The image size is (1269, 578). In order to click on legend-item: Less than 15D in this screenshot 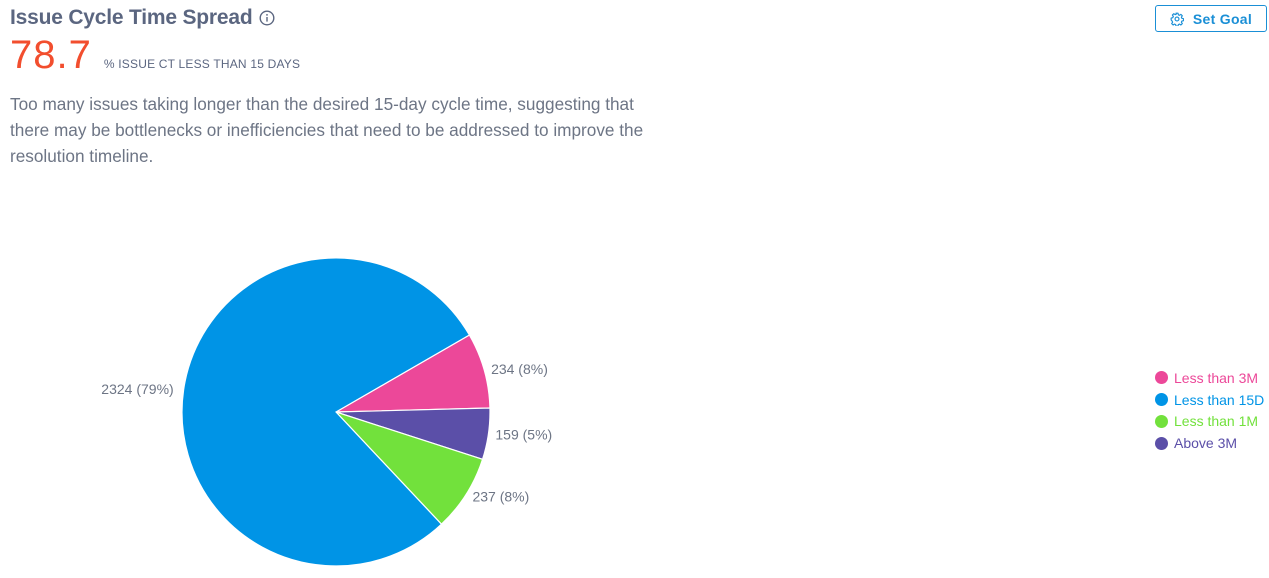, I will do `click(1209, 400)`.